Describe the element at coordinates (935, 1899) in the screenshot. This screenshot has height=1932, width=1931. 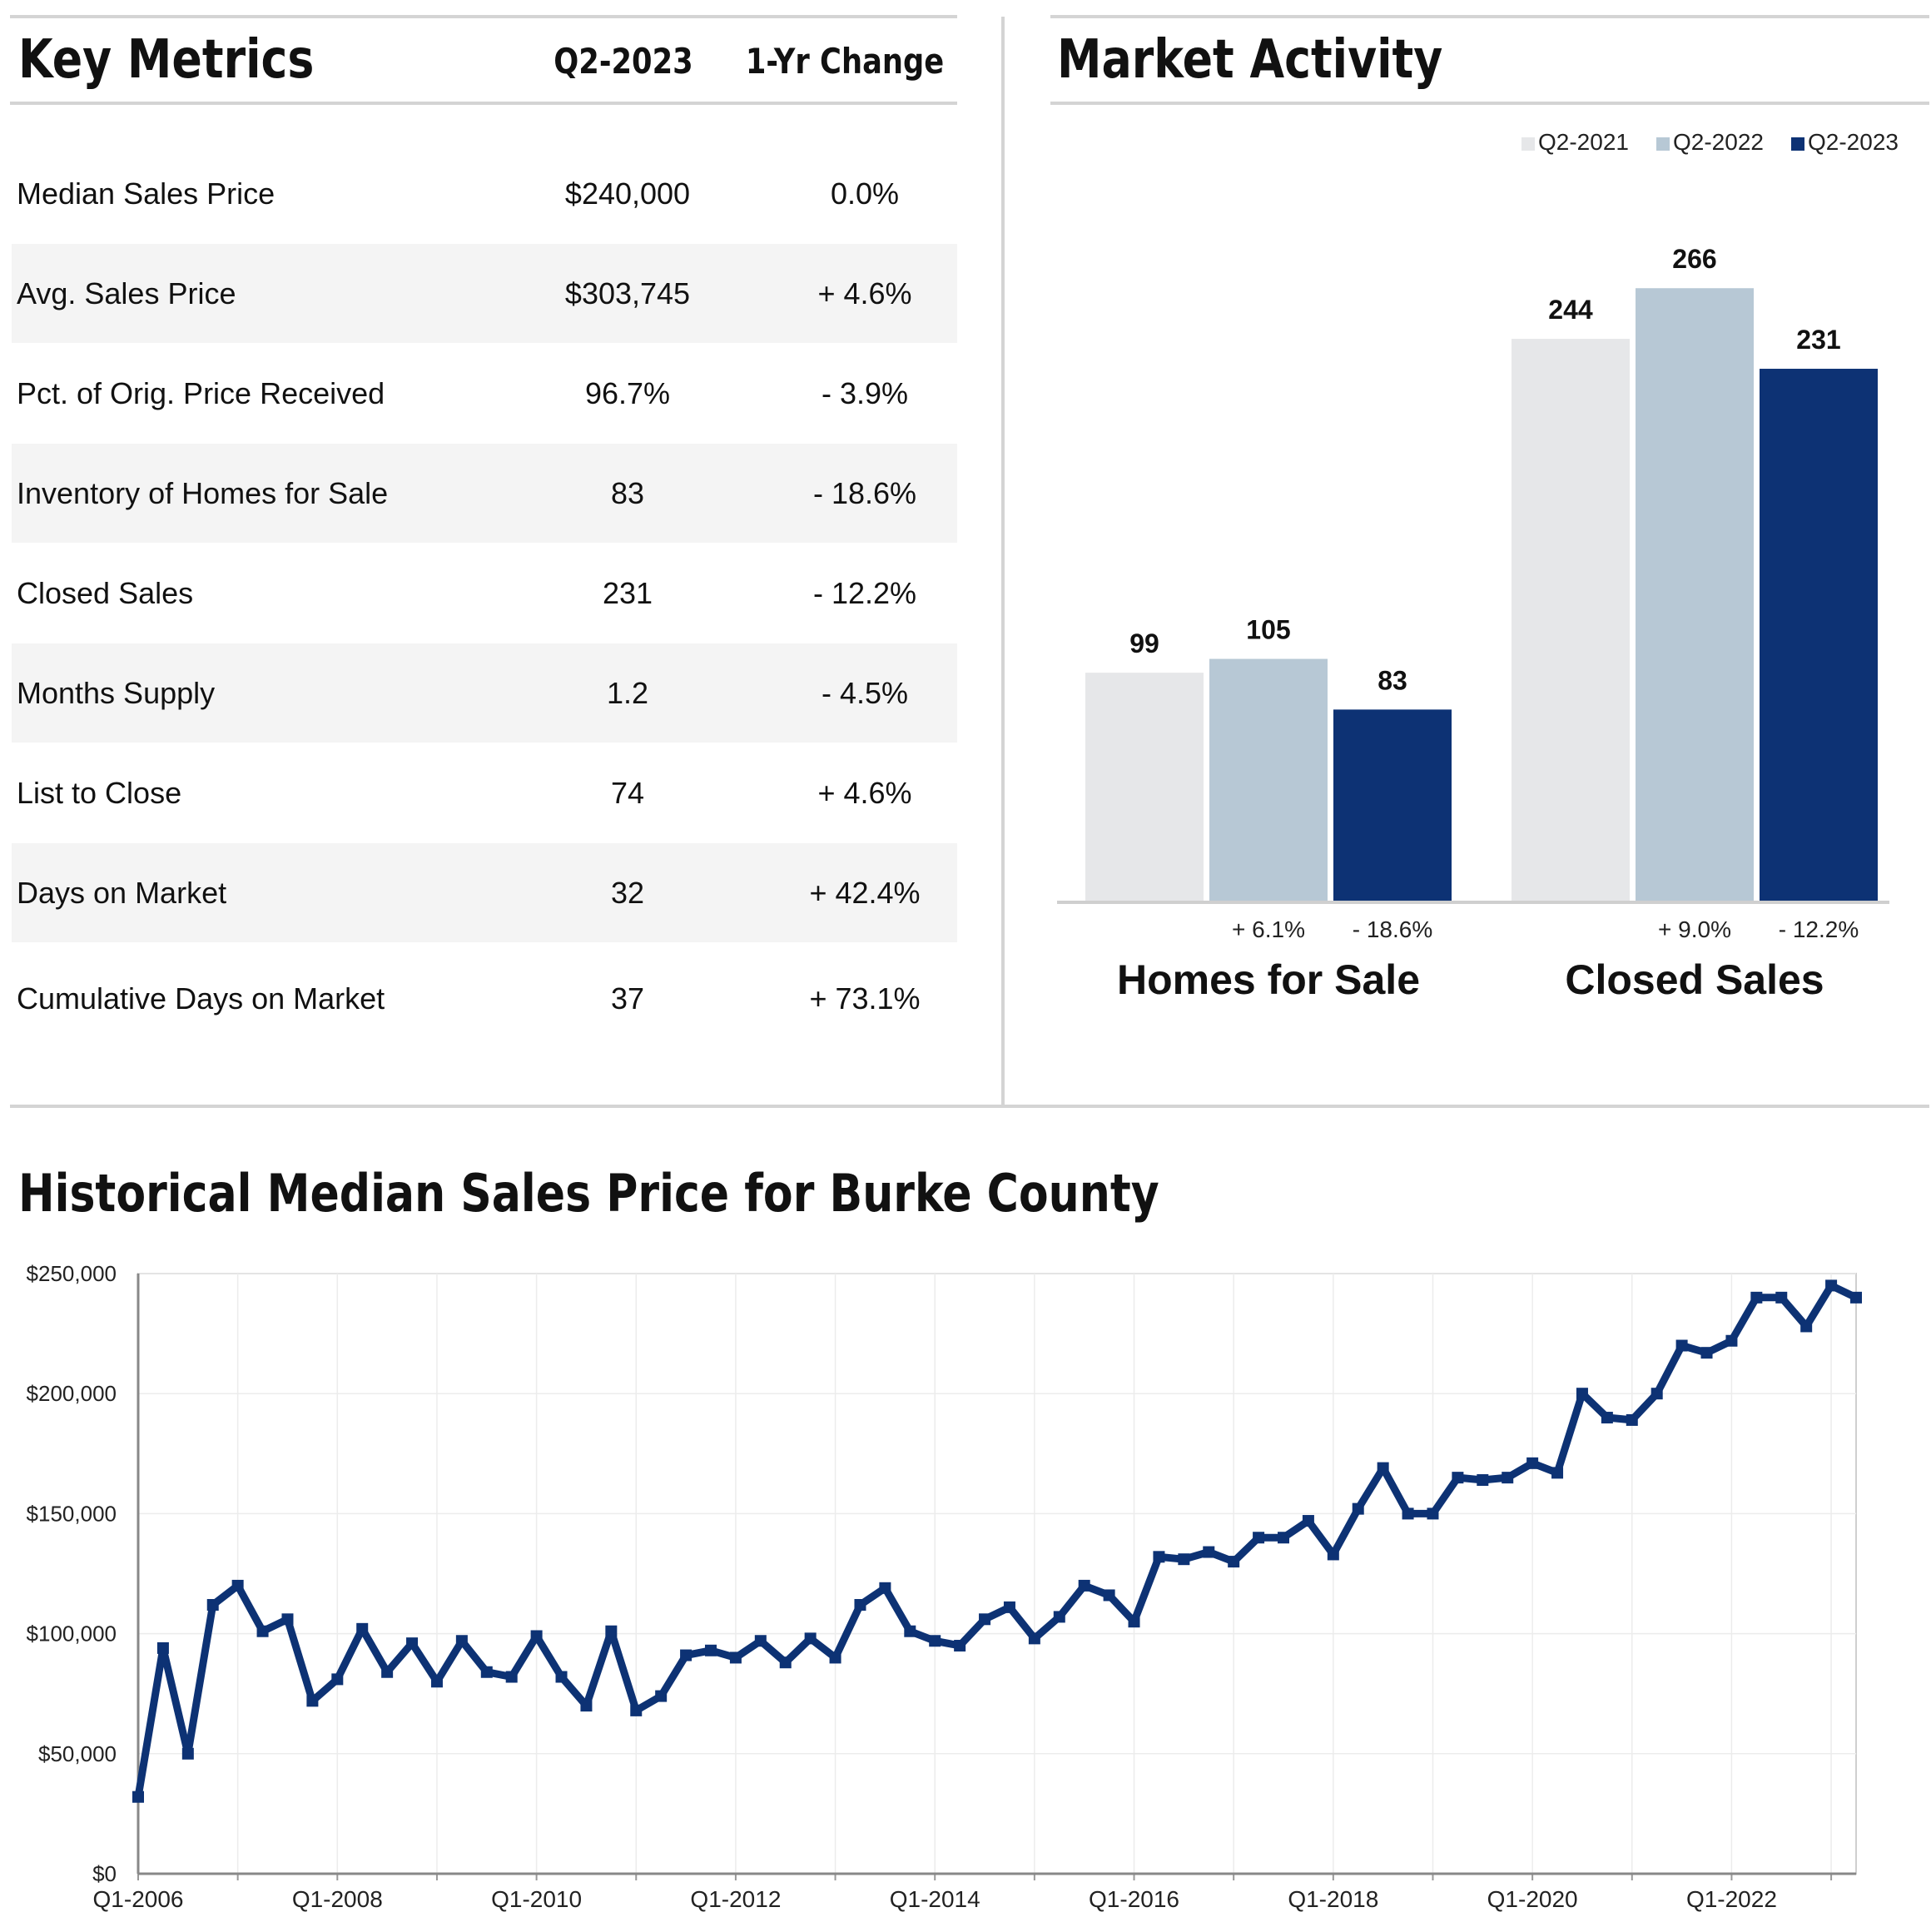
I see `x-tick-label: Q1-2014` at that location.